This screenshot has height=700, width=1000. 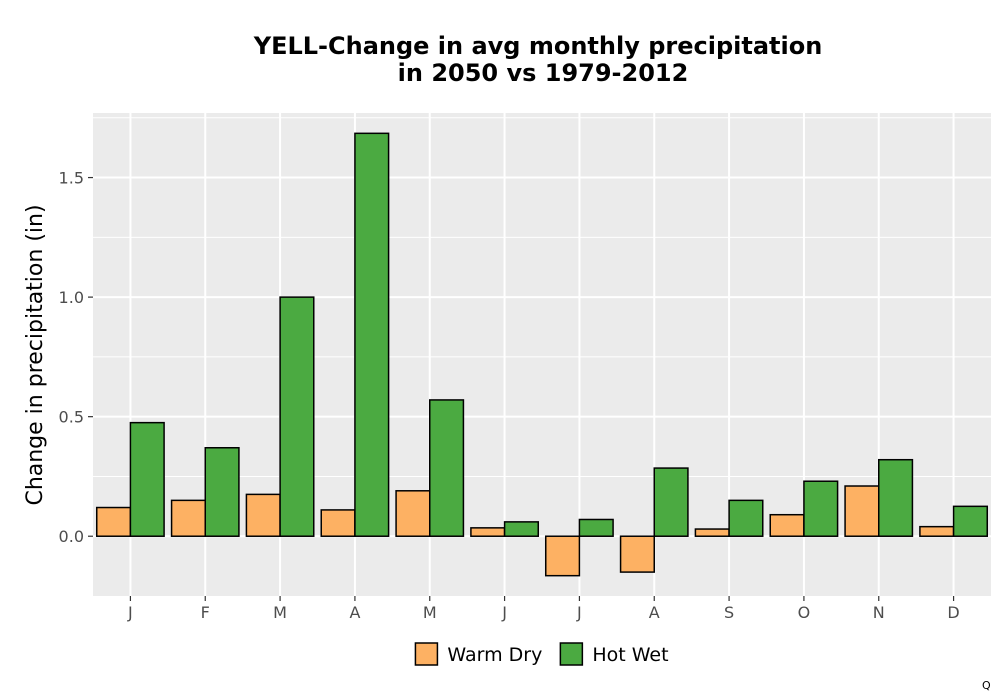 What do you see at coordinates (71, 417) in the screenshot?
I see `y-tick-label: 0.5` at bounding box center [71, 417].